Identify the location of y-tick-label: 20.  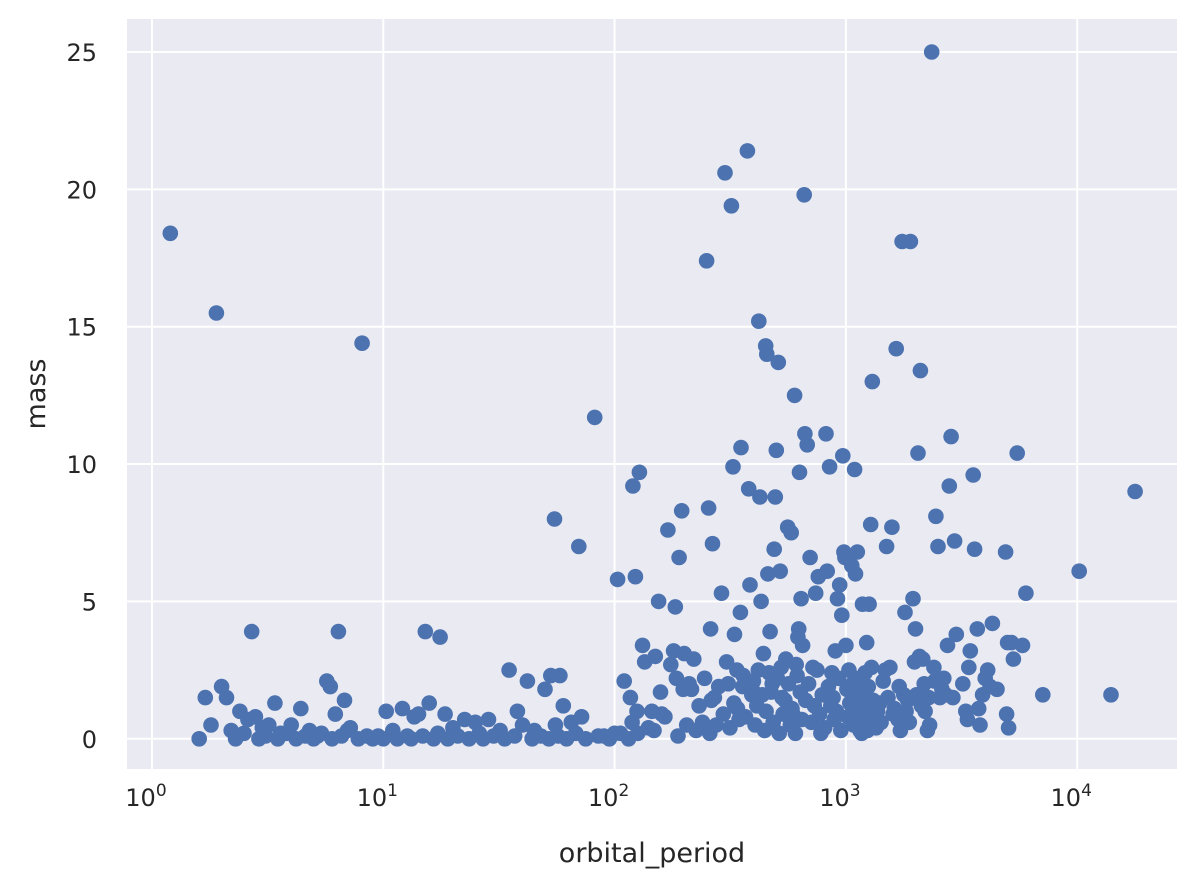
(81, 190).